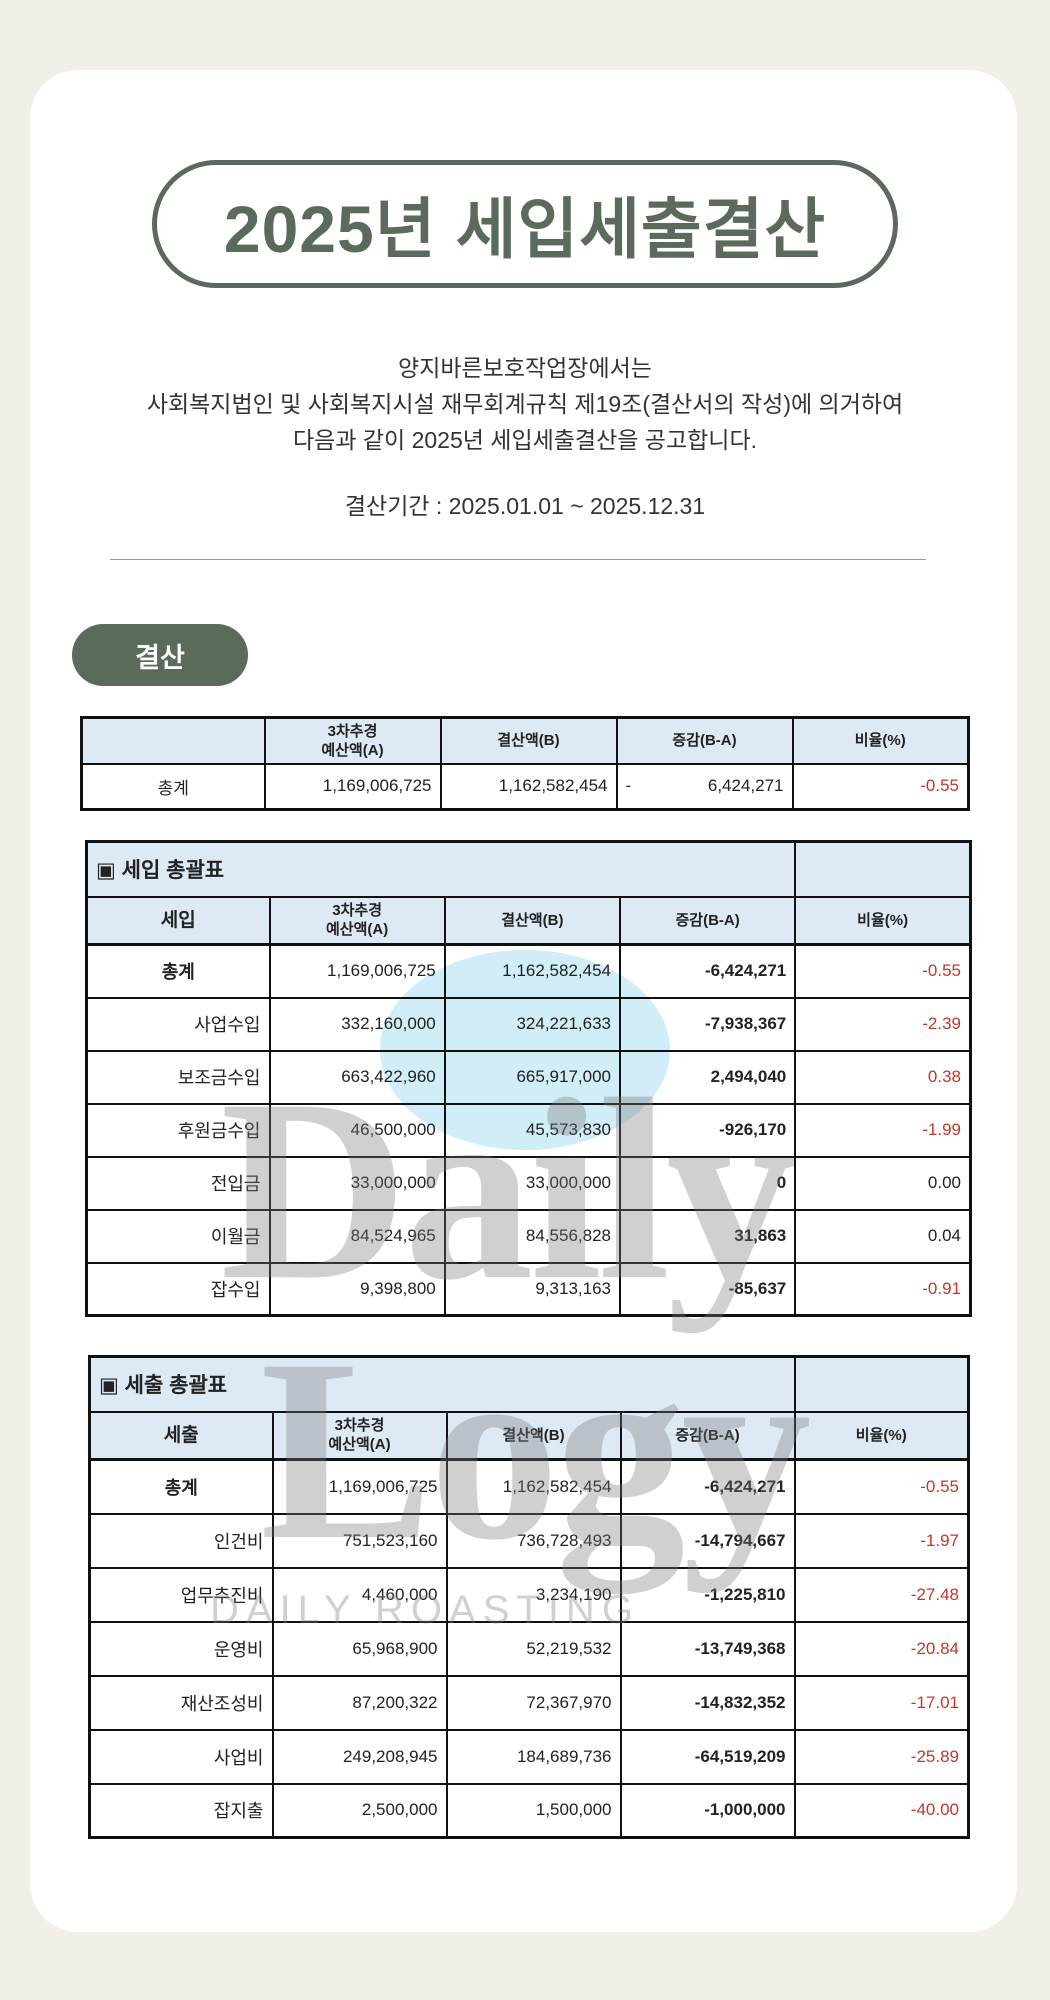  Describe the element at coordinates (178, 1130) in the screenshot. I see `row-label: 후원금수입` at that location.